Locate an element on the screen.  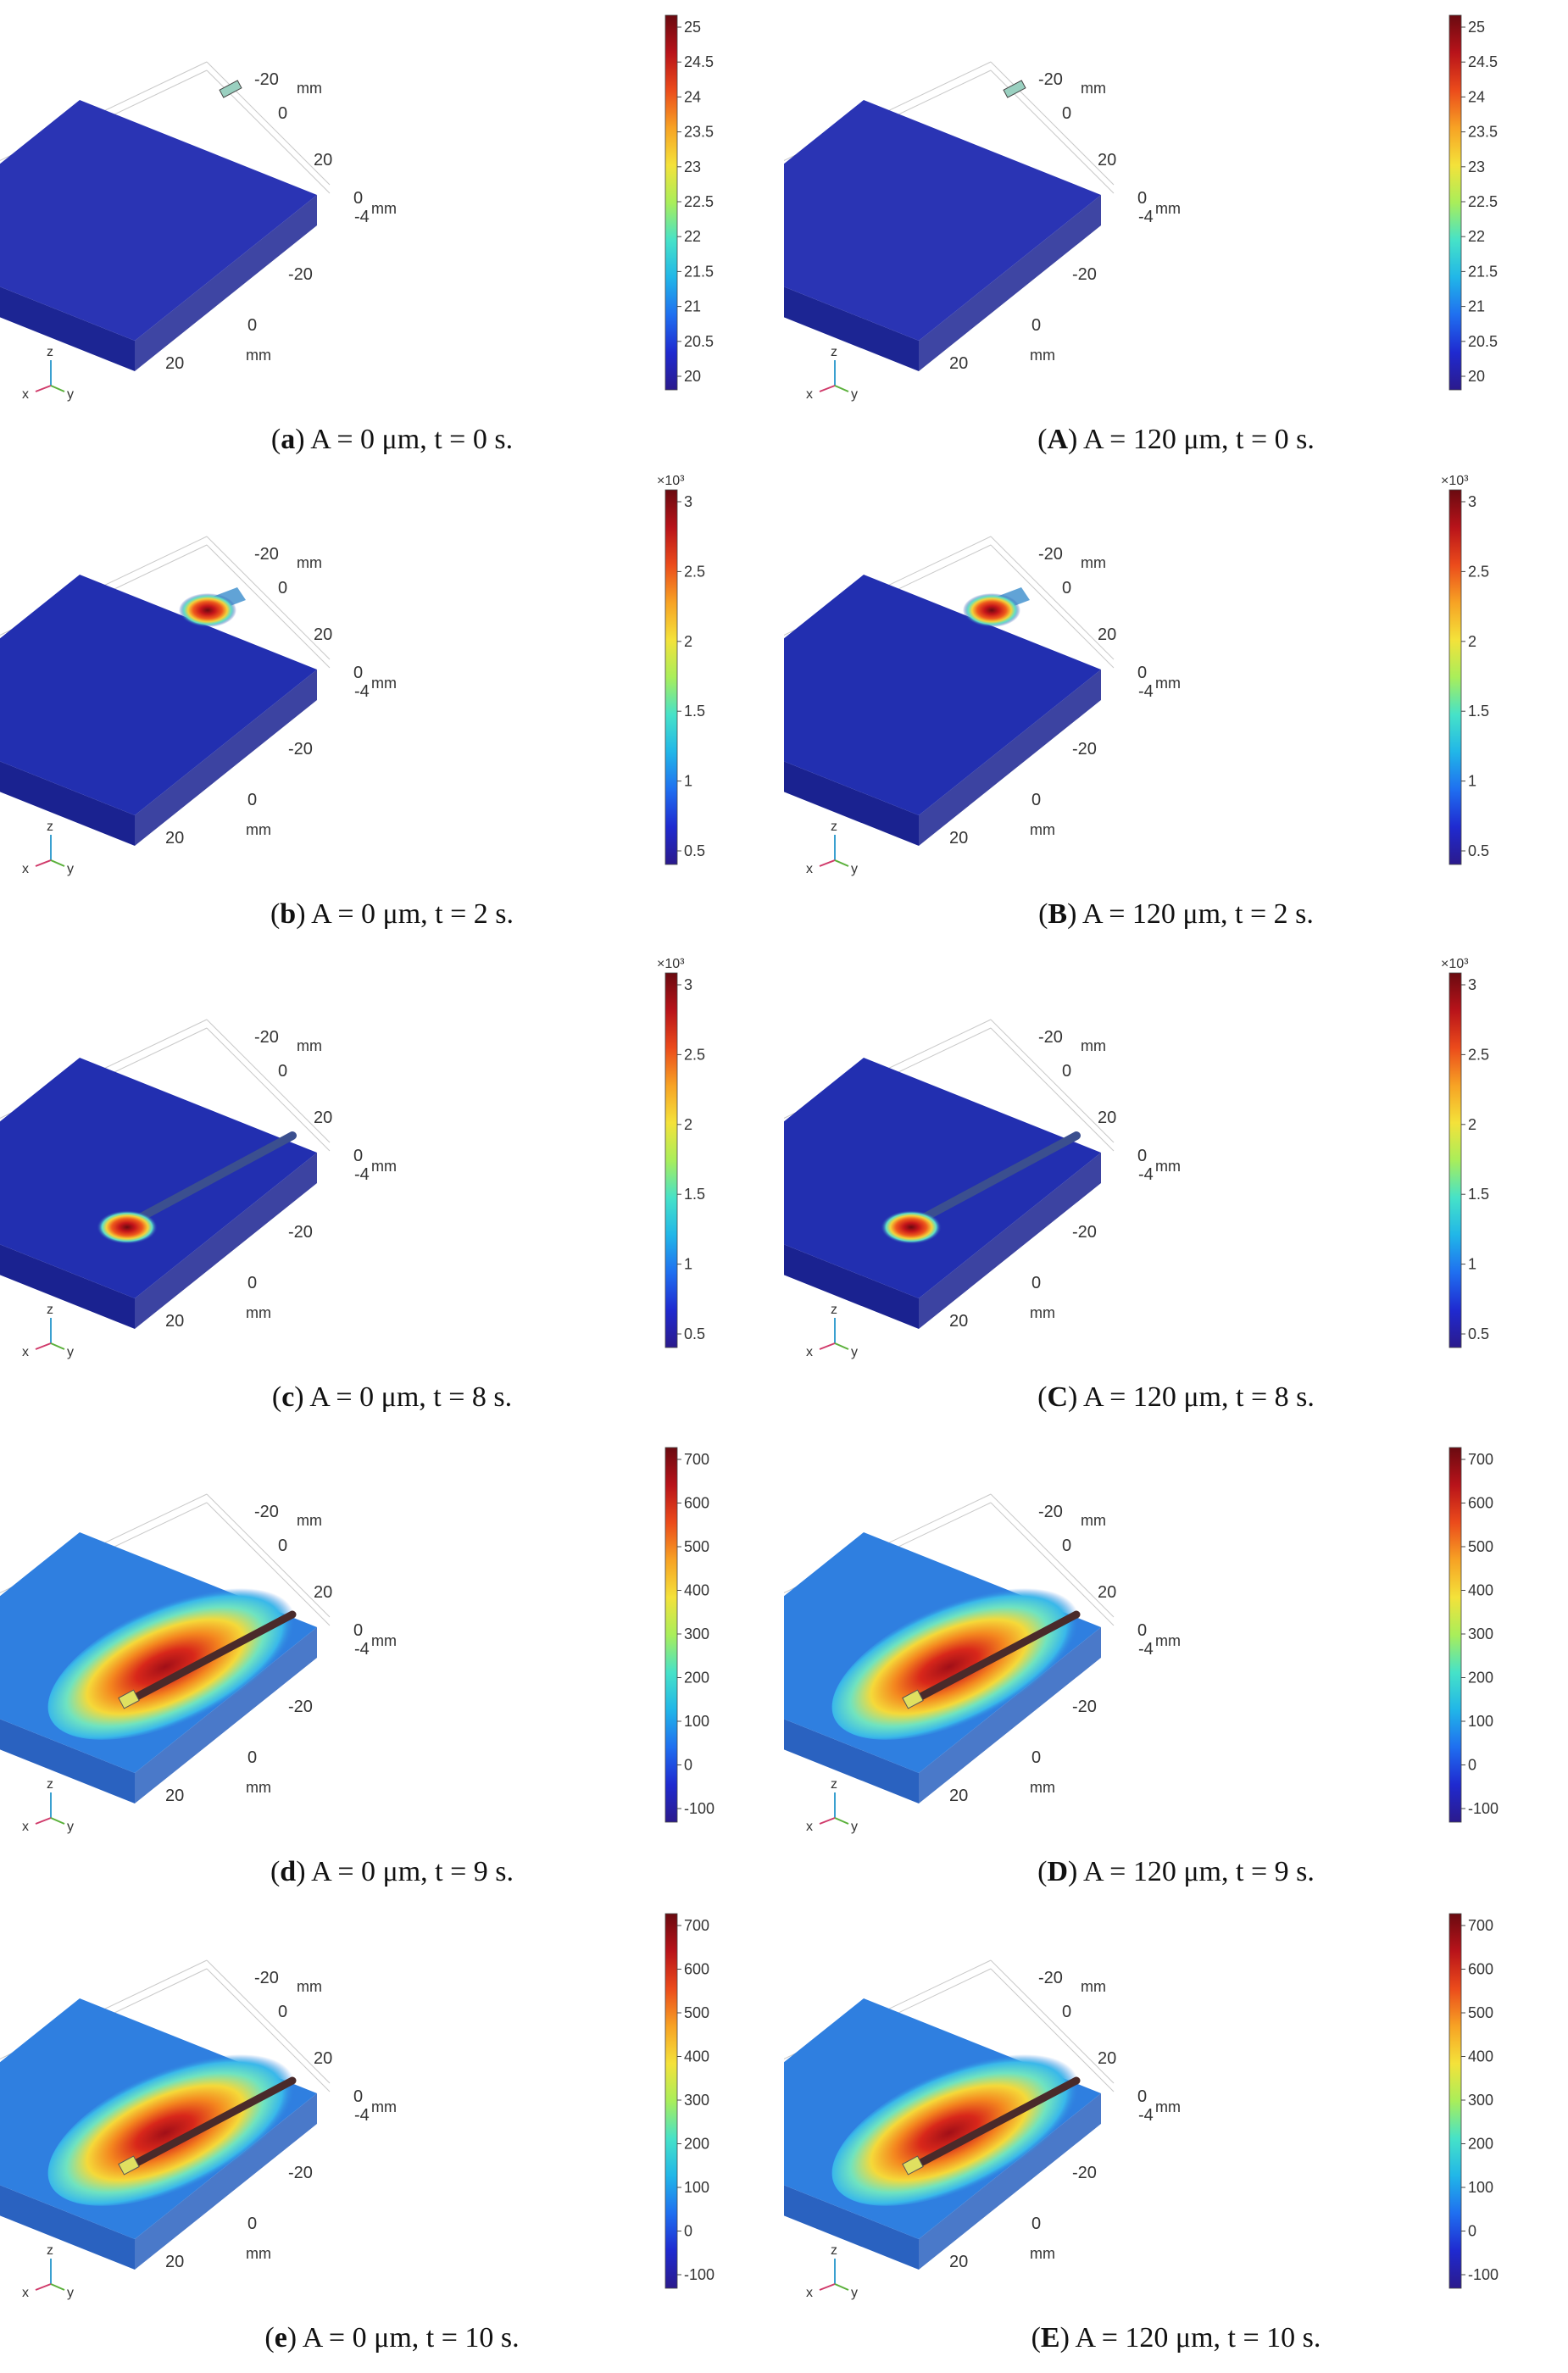
colorbar-tick-label: 24.5 is located at coordinates (699, 61).